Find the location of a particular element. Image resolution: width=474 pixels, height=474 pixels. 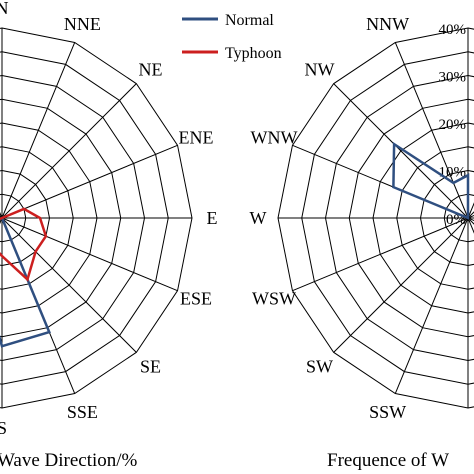

direction-label-se: SE is located at coordinates (150, 366).